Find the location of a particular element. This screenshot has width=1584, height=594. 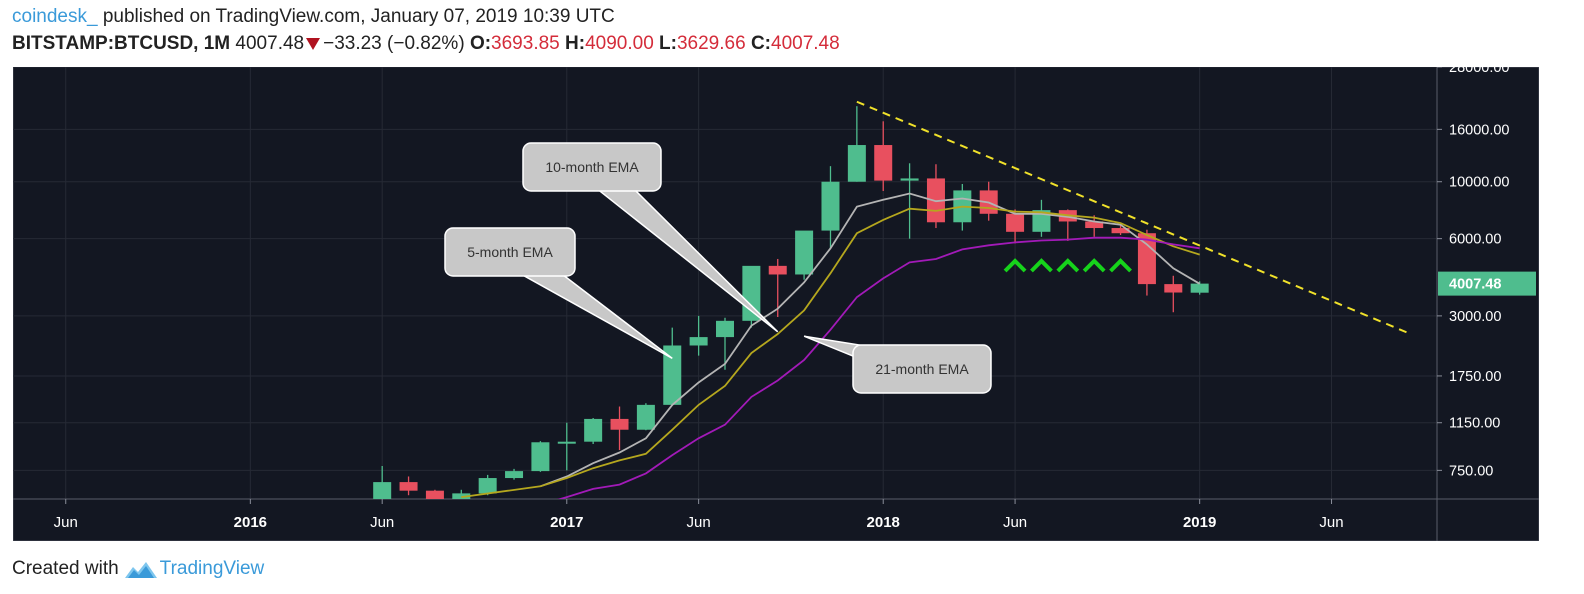

last-price-badge is located at coordinates (1487, 283).